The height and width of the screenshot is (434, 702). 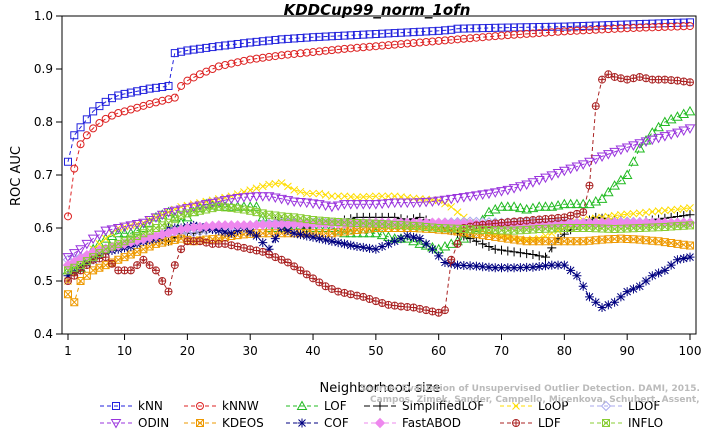 What do you see at coordinates (553, 406) in the screenshot?
I see `legend-label: LoOP` at bounding box center [553, 406].